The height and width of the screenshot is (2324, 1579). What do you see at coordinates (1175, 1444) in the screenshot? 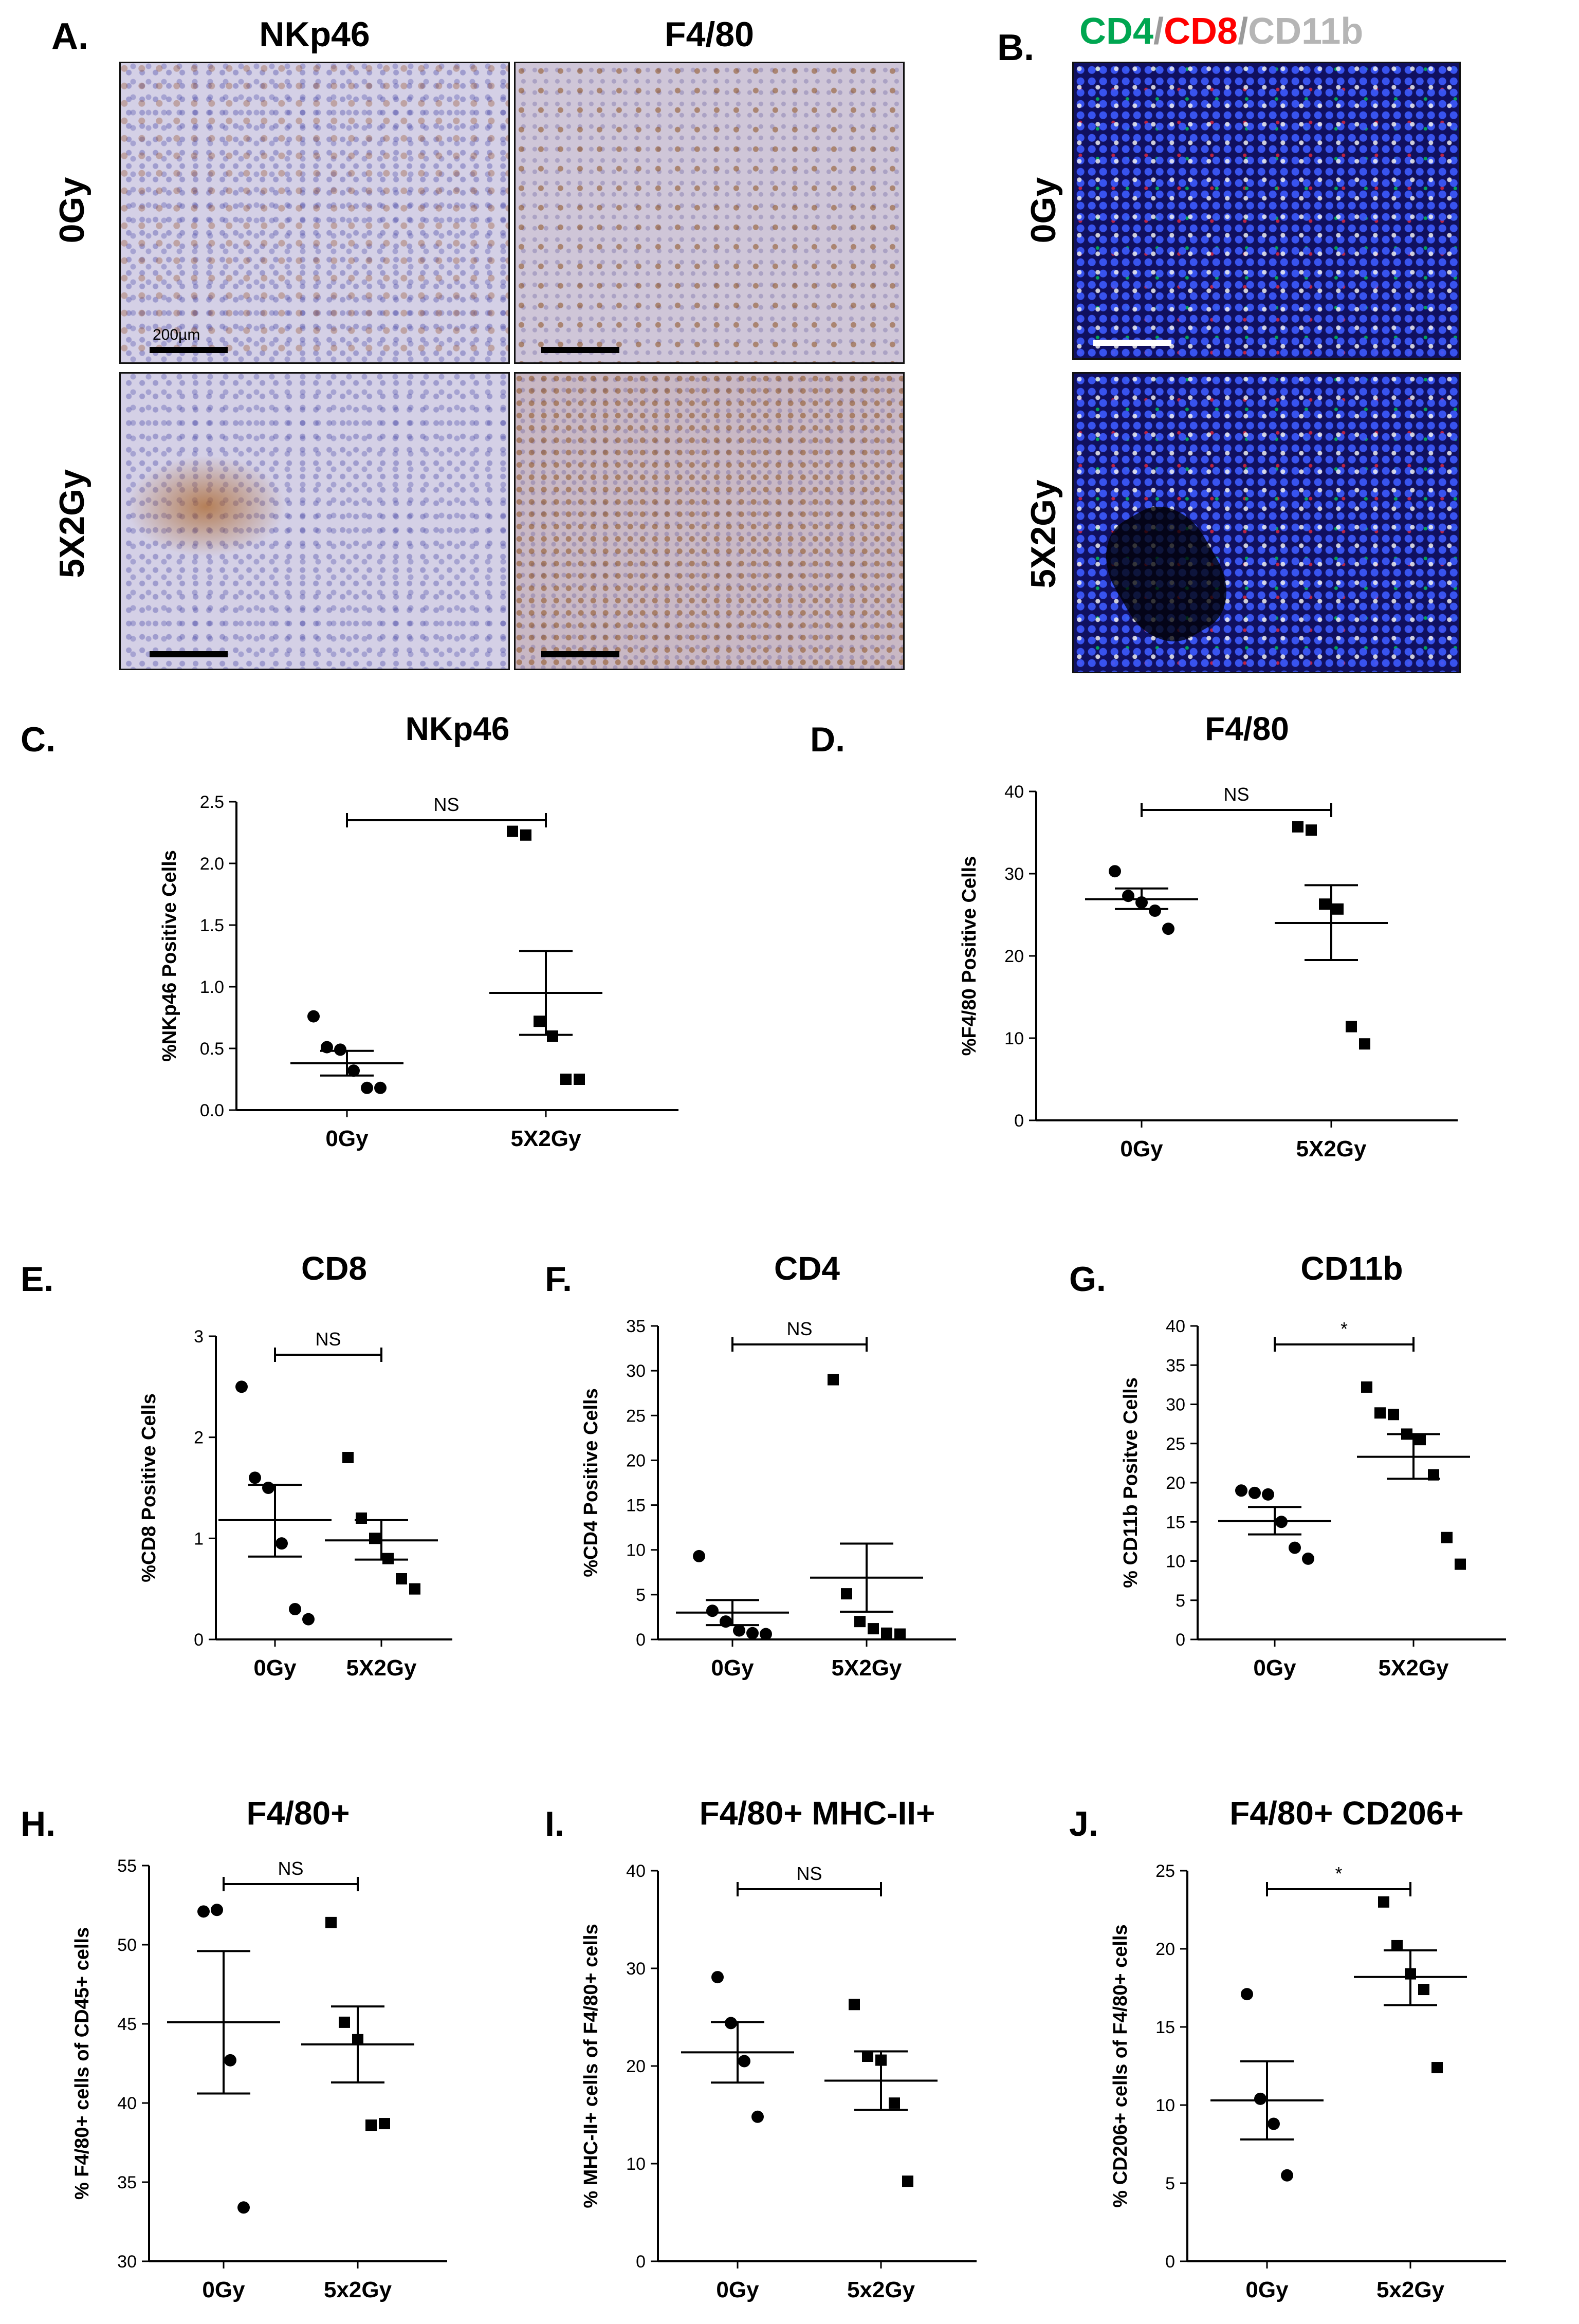
I see `y-tick-label: 25` at bounding box center [1175, 1444].